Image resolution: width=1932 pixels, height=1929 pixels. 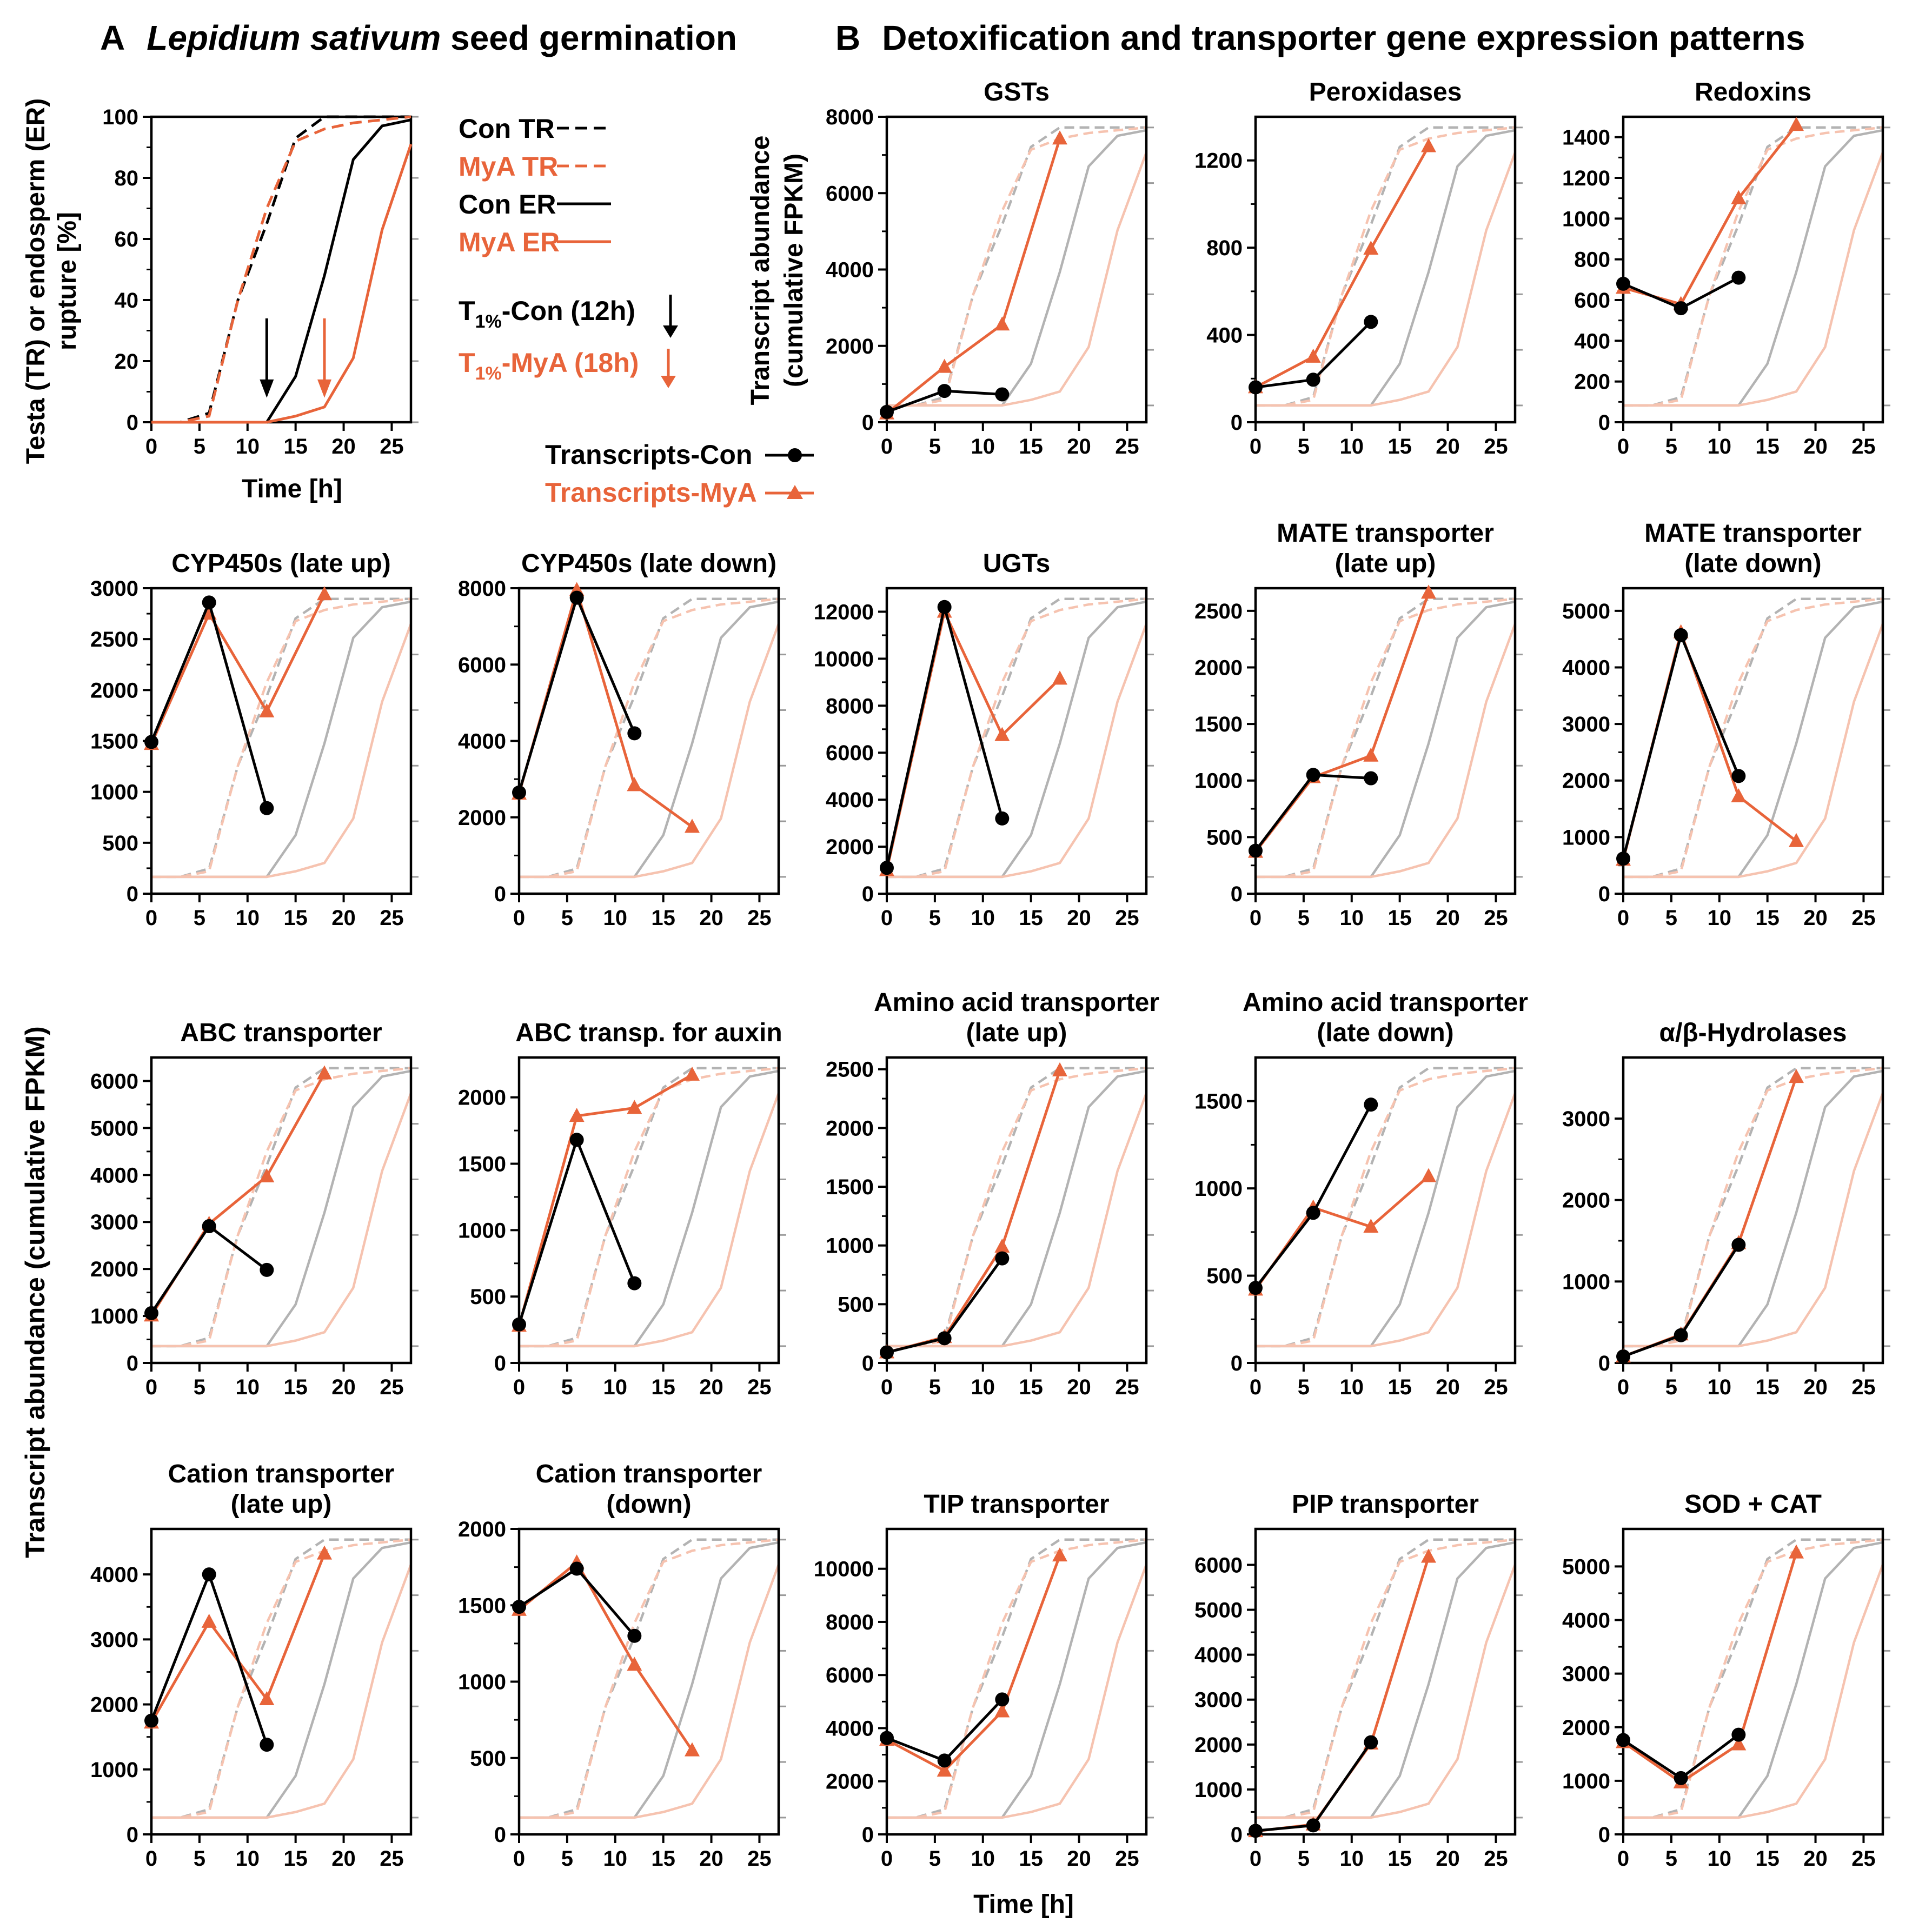 What do you see at coordinates (1752, 563) in the screenshot?
I see `chart-title: (late down)` at bounding box center [1752, 563].